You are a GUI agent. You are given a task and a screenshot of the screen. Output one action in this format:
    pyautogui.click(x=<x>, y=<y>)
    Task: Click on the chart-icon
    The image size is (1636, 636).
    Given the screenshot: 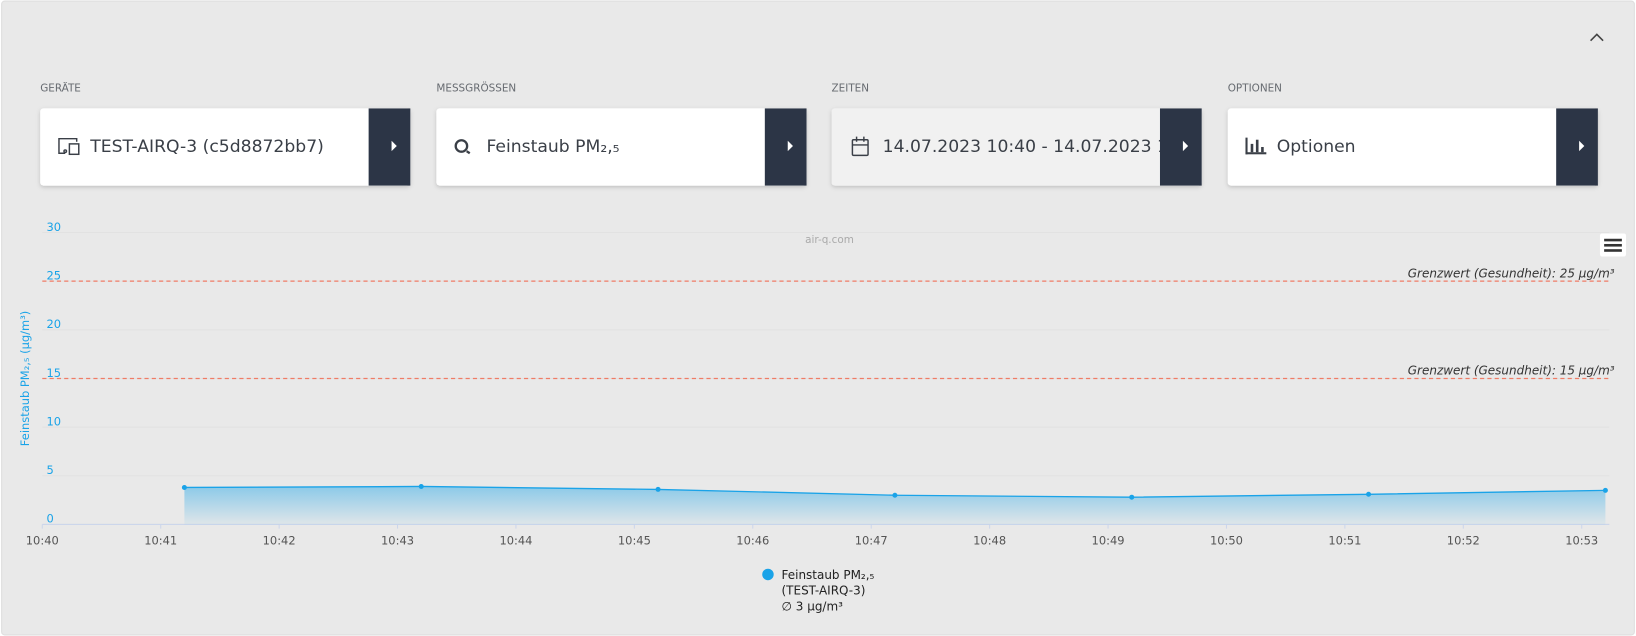 What is the action you would take?
    pyautogui.click(x=1256, y=146)
    